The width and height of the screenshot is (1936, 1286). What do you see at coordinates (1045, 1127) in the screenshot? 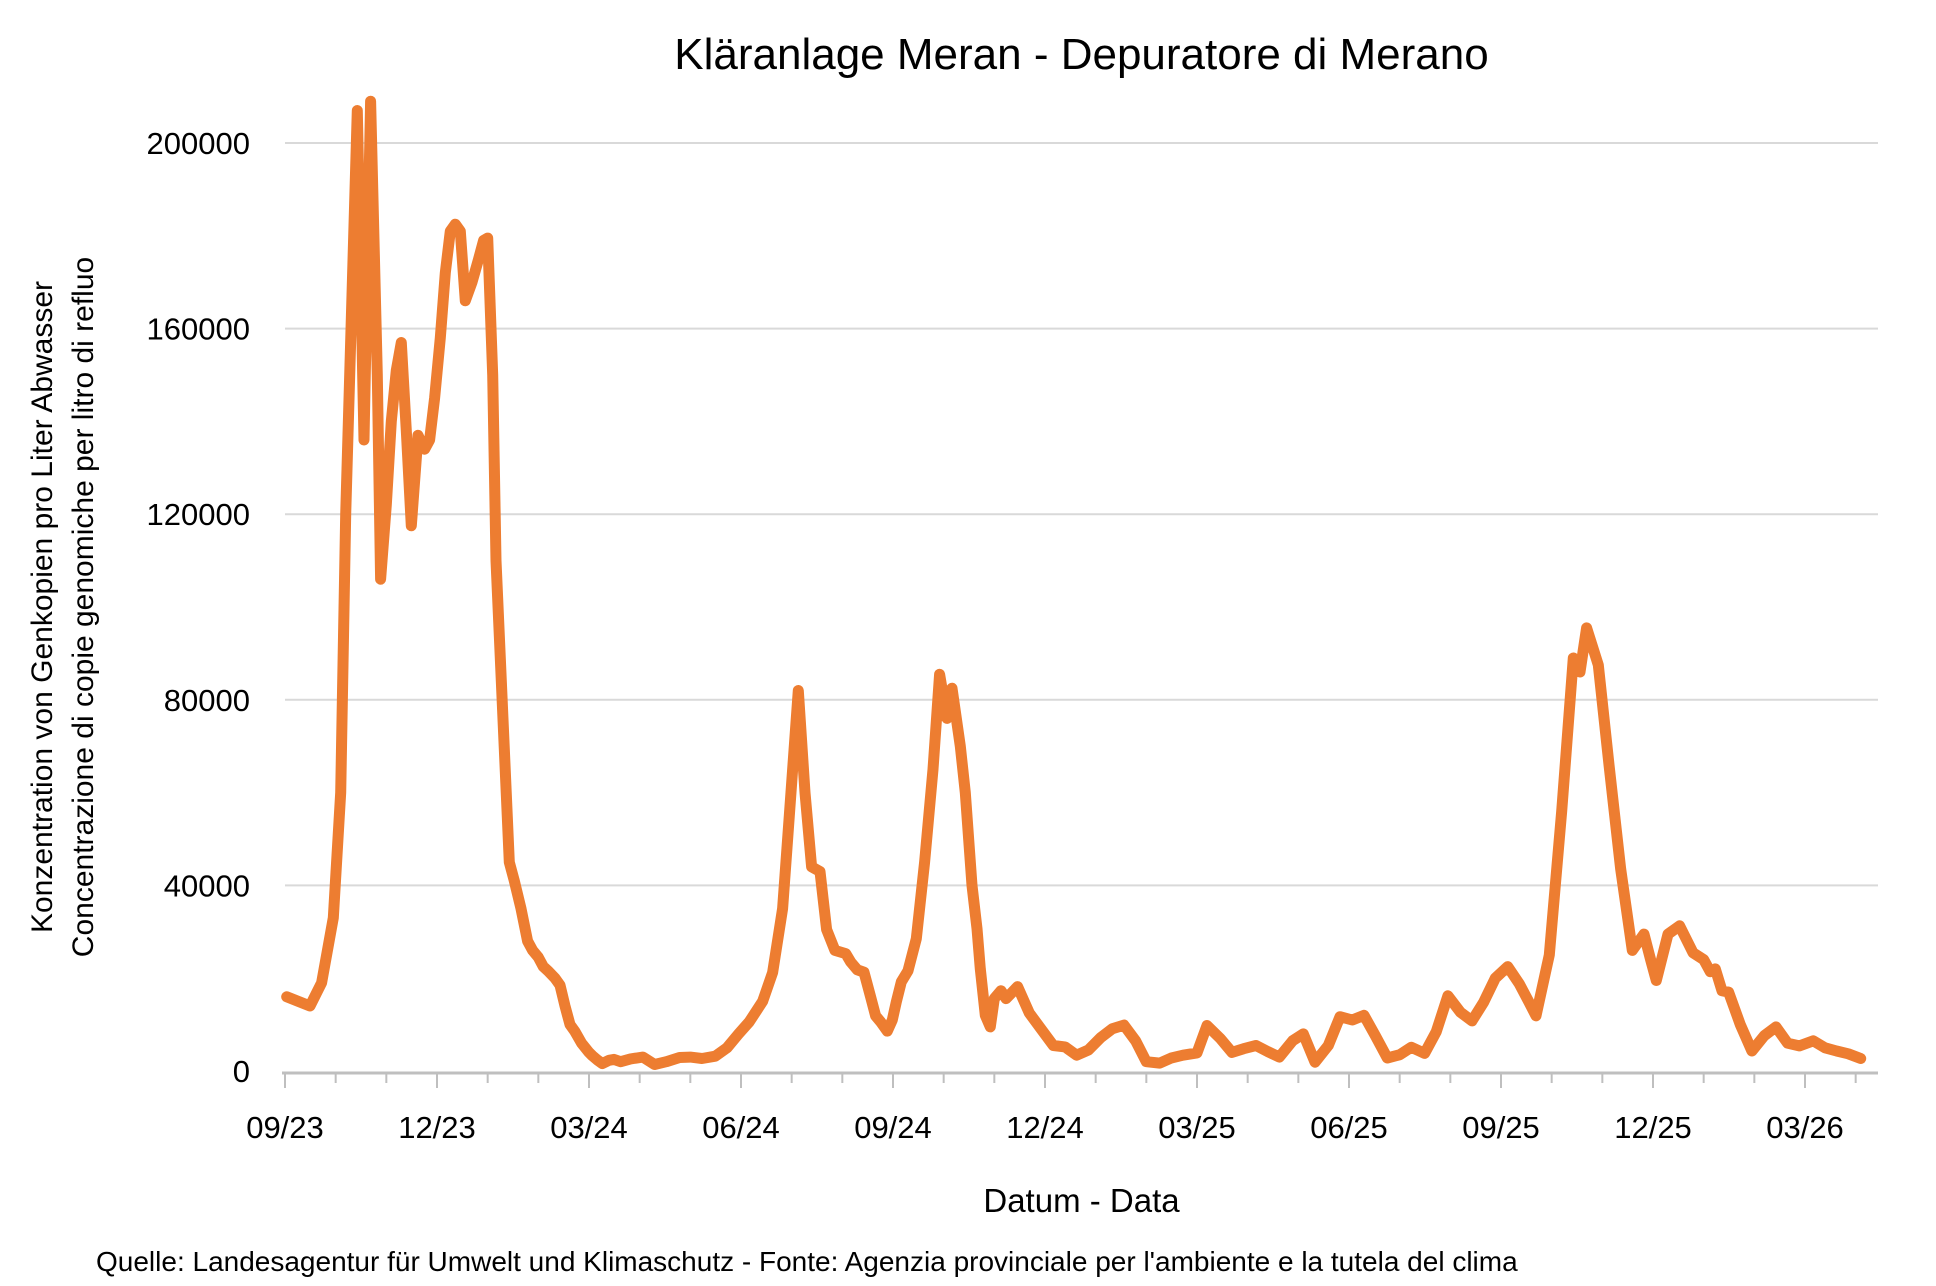
I see `x-tick-label: 12/24` at bounding box center [1045, 1127].